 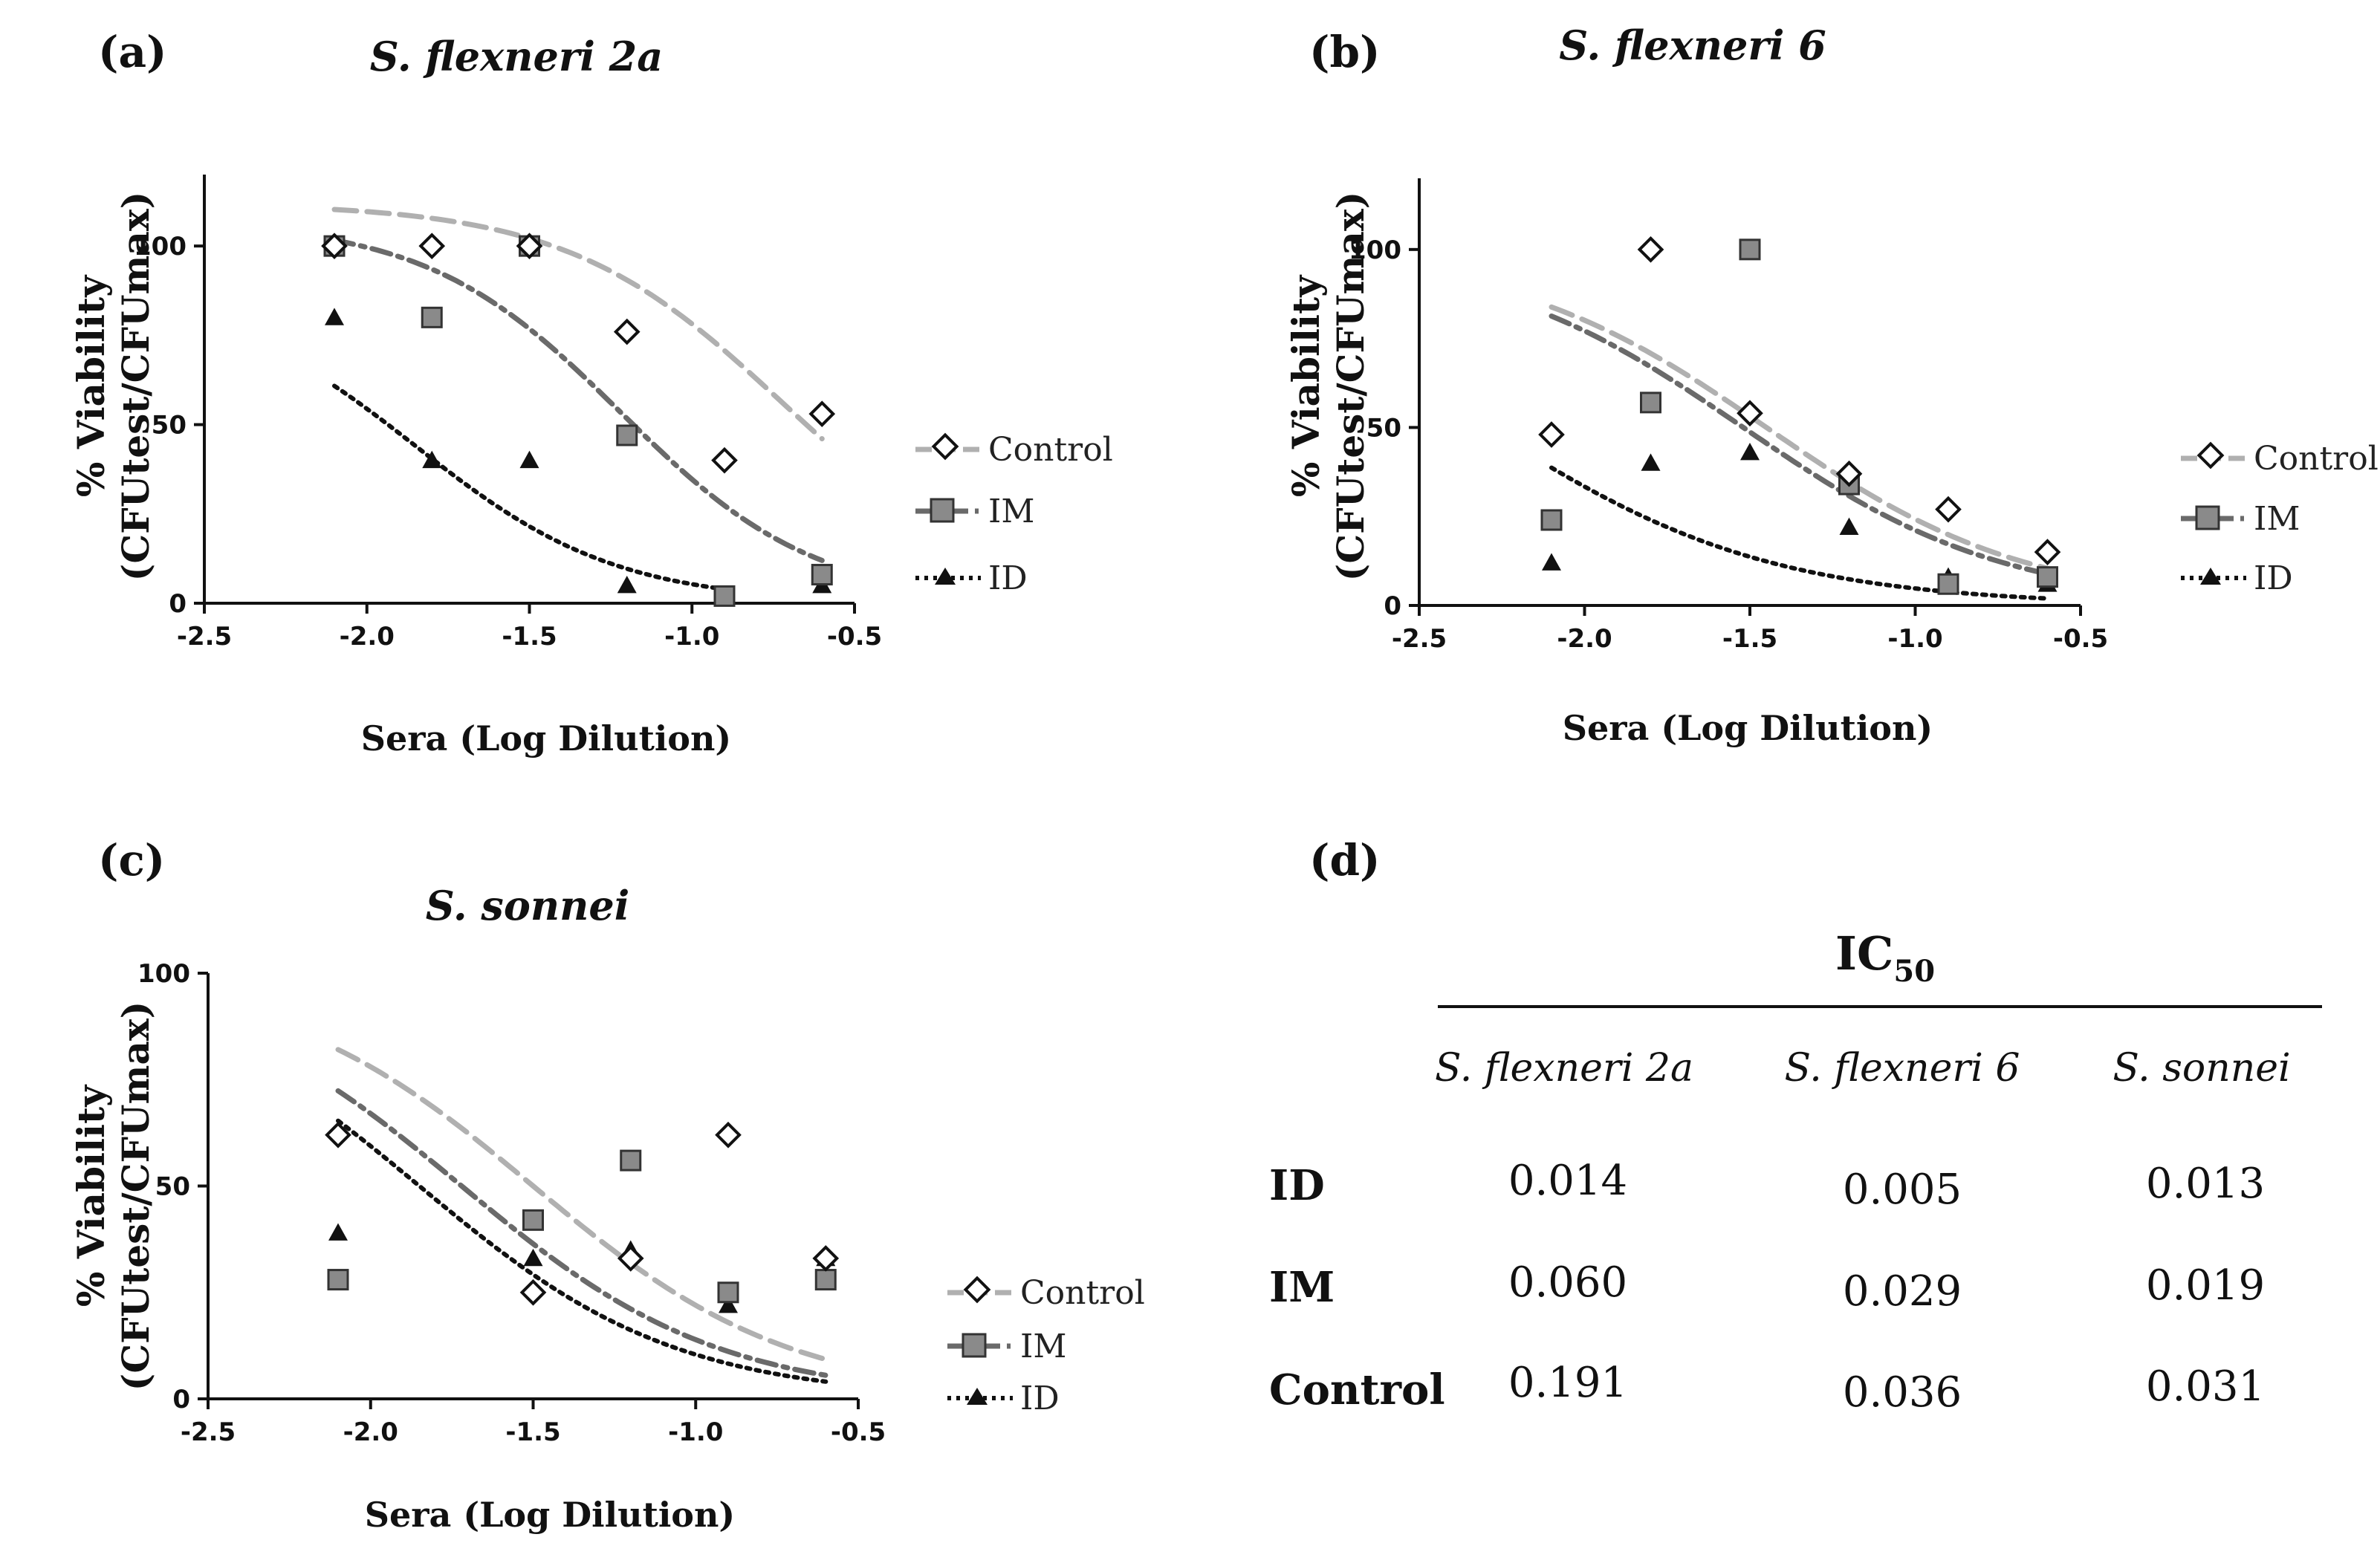 What do you see at coordinates (2201, 1068) in the screenshot?
I see `table-col-header: S. sonnei` at bounding box center [2201, 1068].